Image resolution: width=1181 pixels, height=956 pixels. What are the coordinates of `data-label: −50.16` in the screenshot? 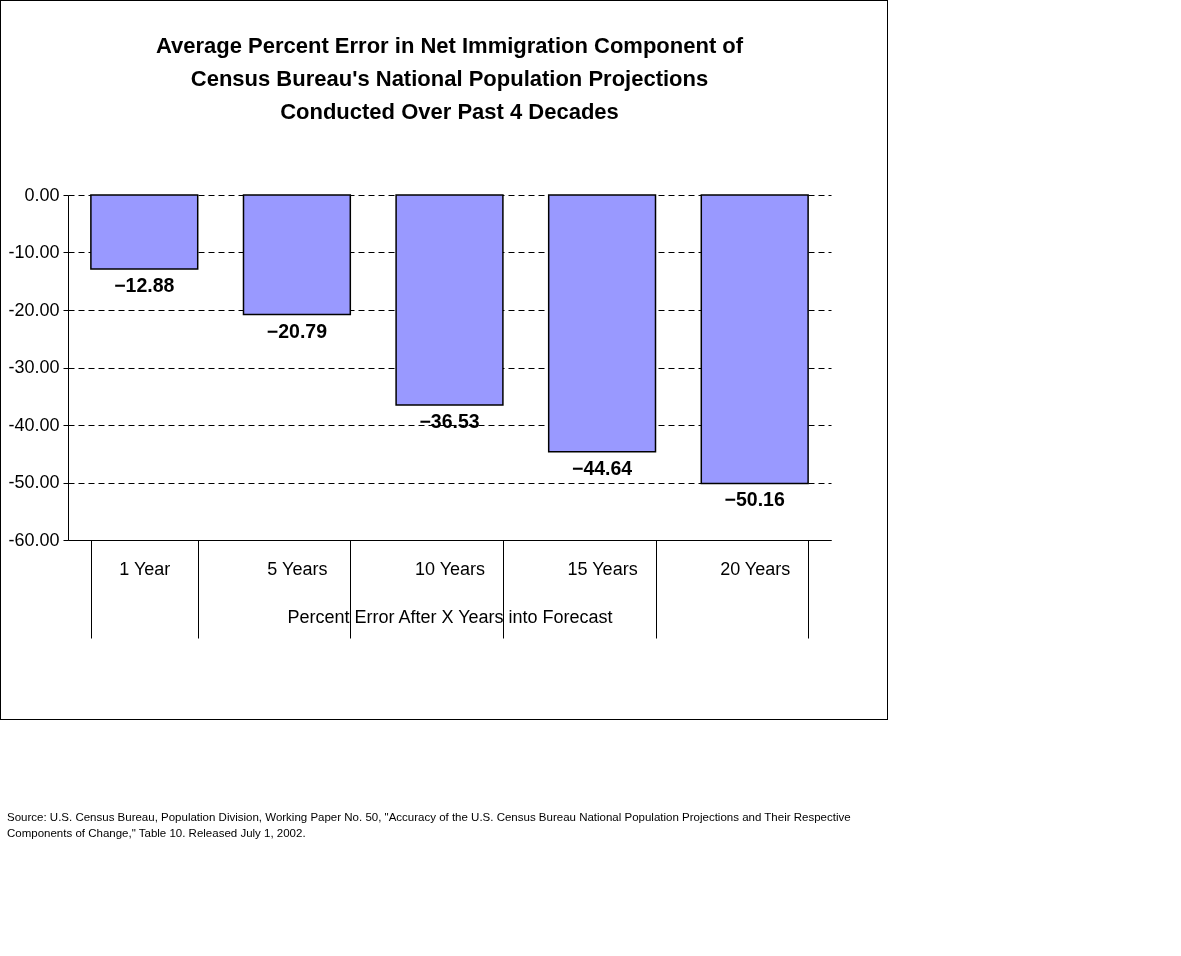 It's located at (754, 499).